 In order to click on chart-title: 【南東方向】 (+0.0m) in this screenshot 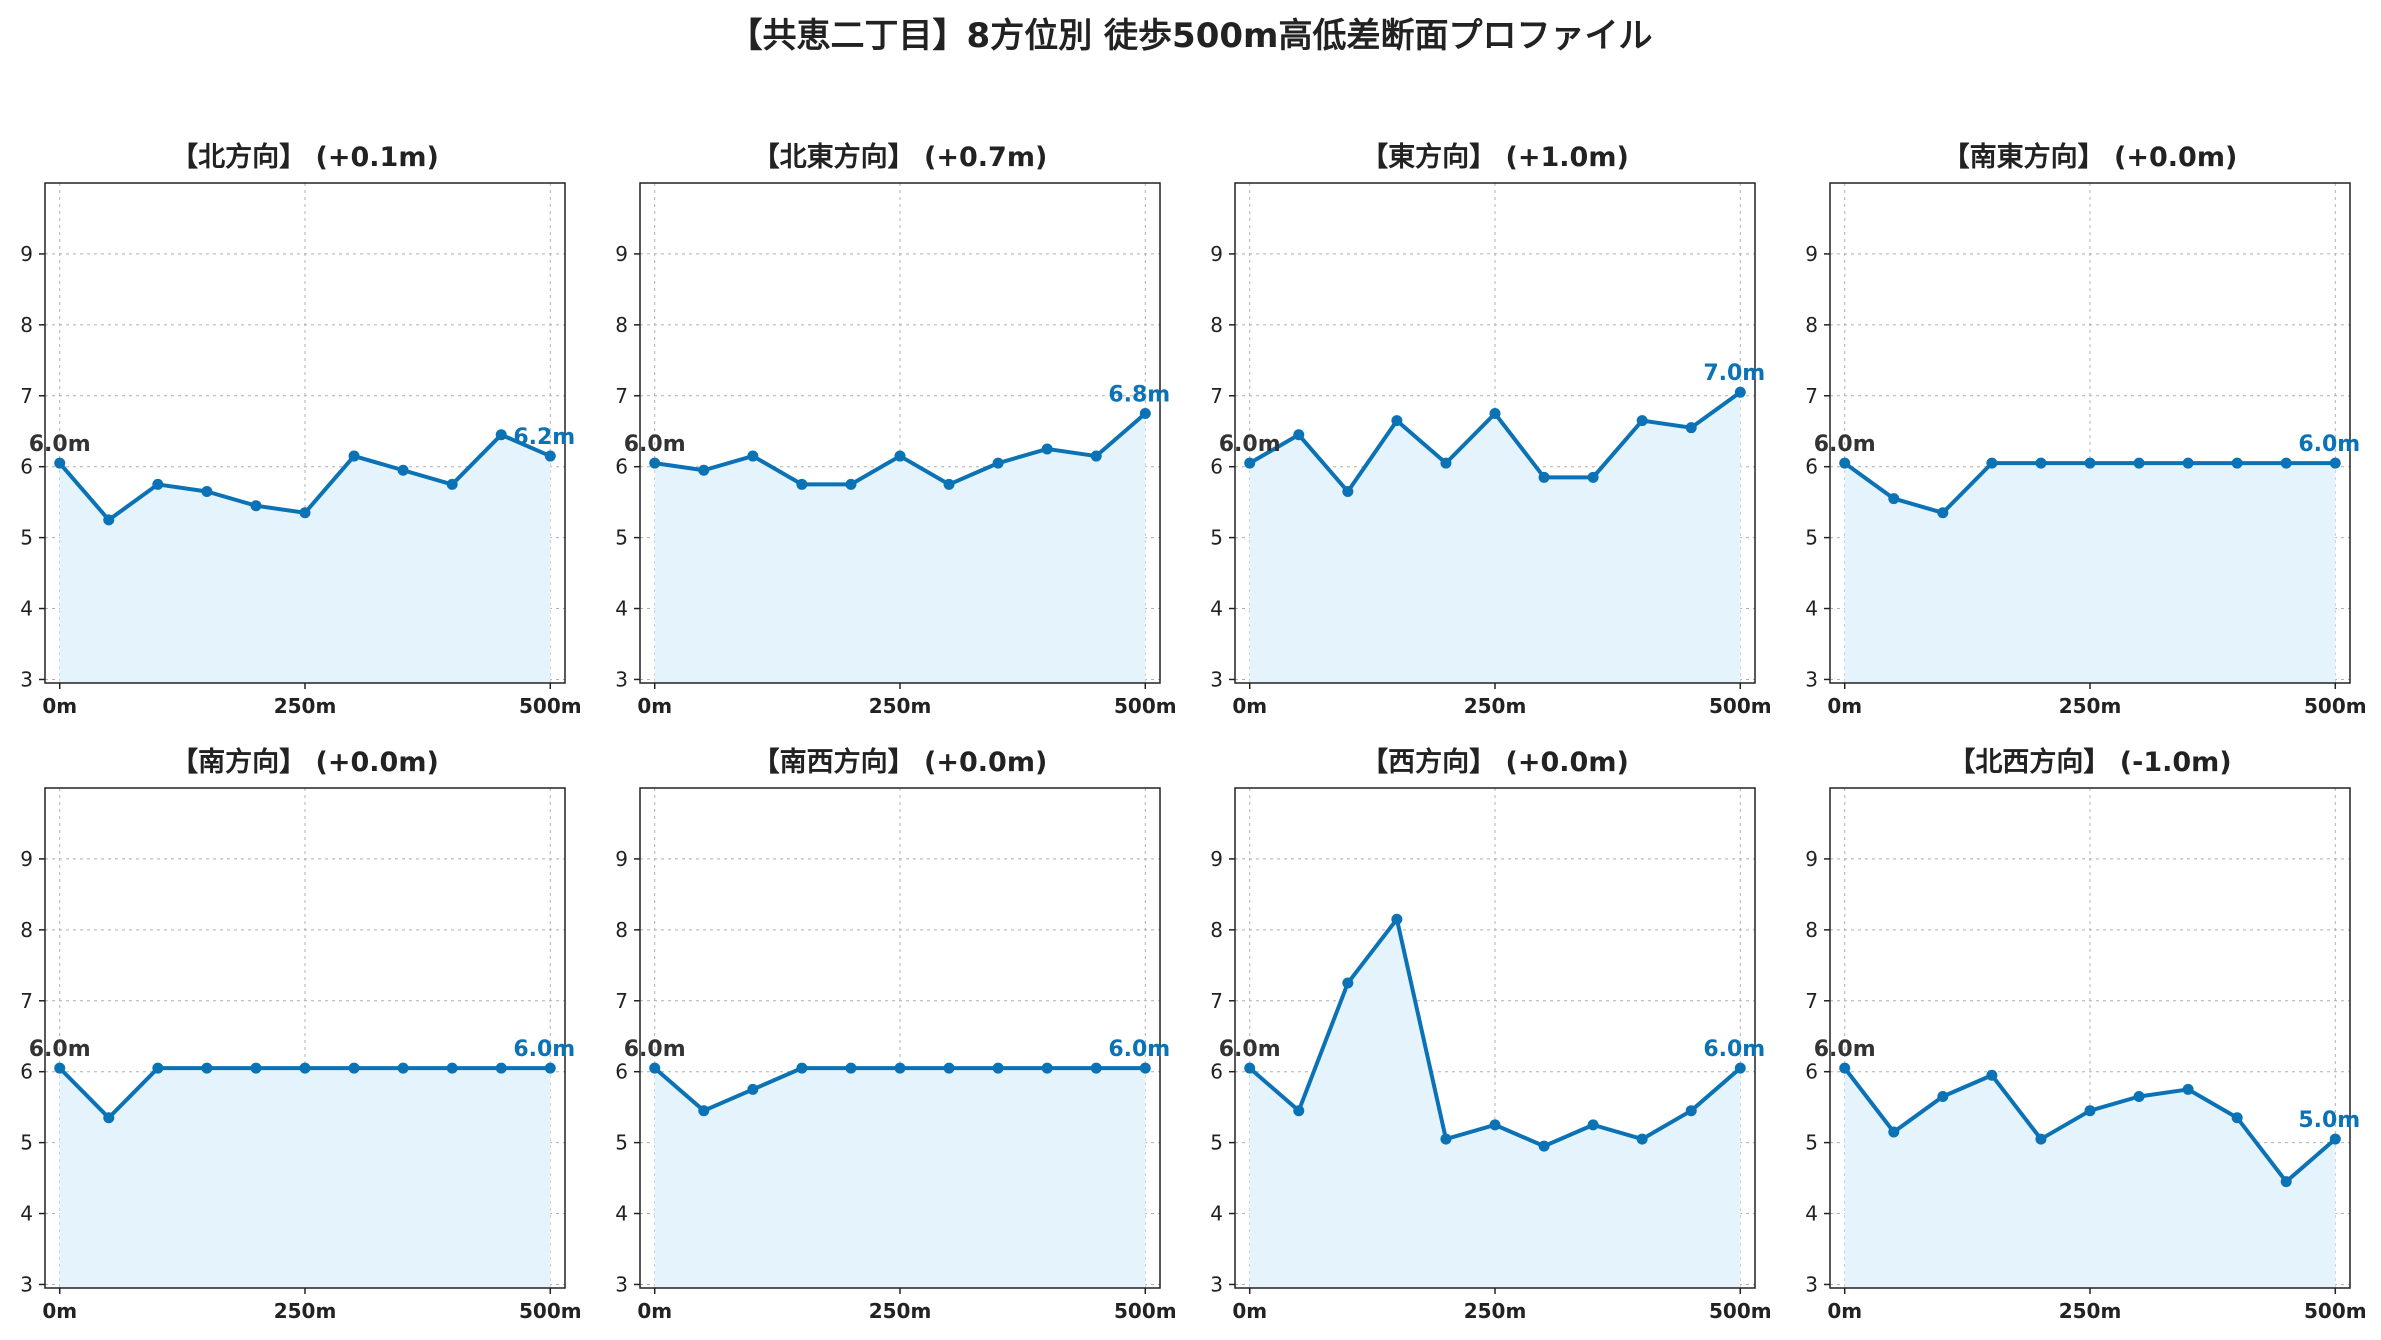, I will do `click(2090, 157)`.